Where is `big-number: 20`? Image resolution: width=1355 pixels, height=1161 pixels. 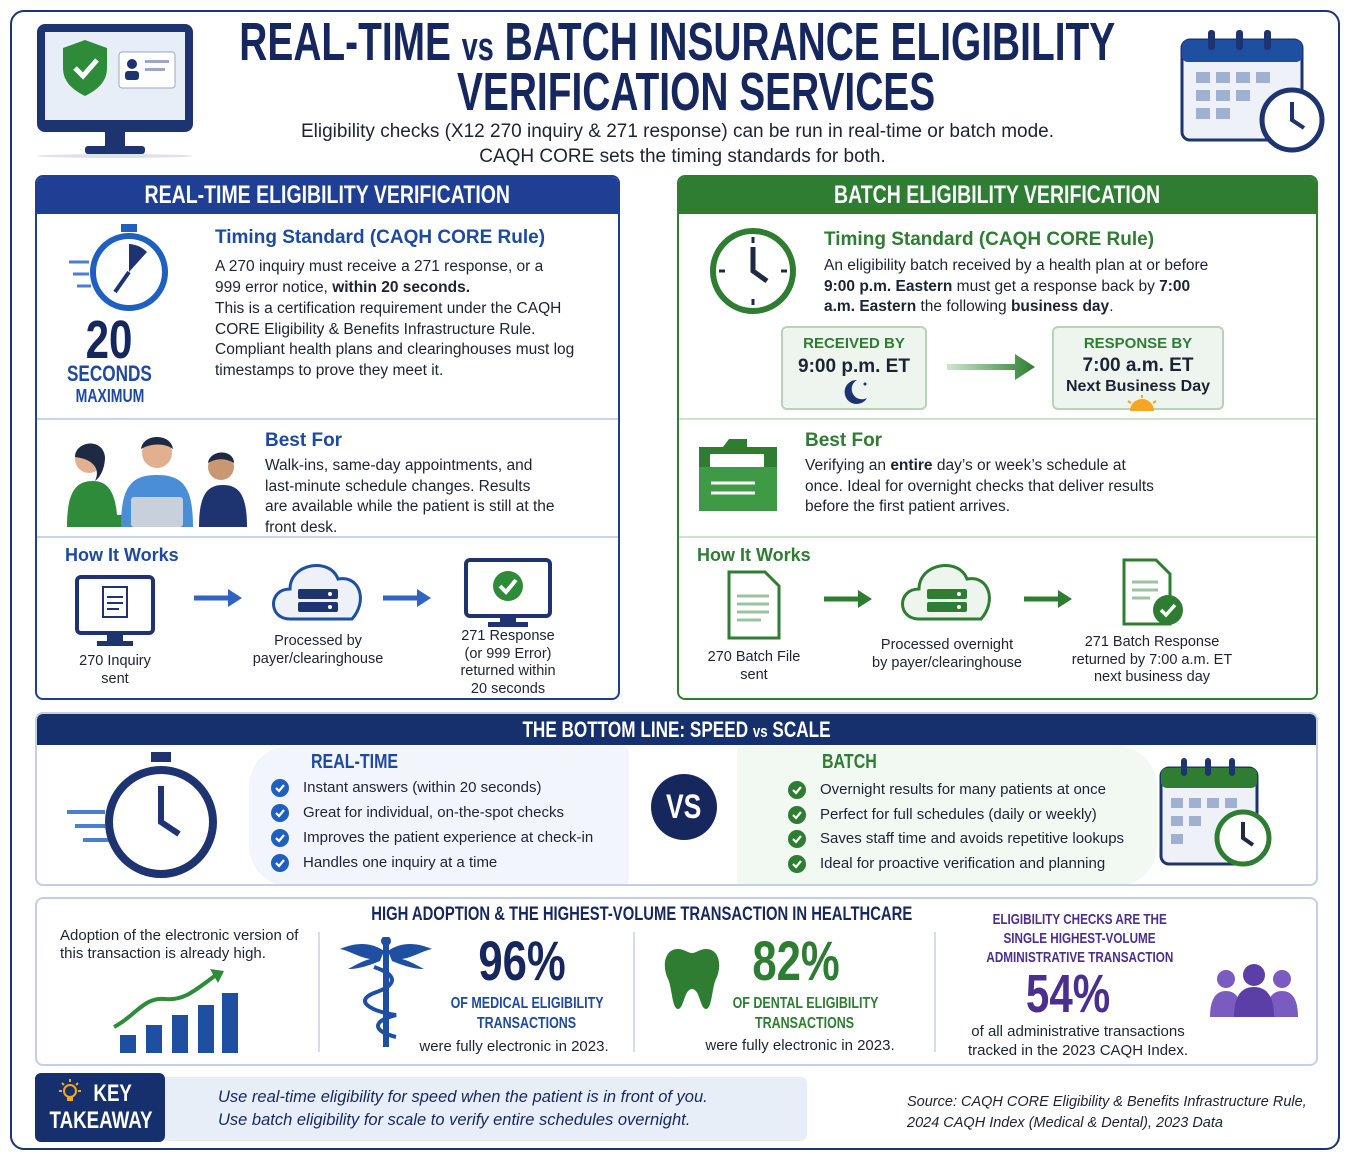 big-number: 20 is located at coordinates (109, 340).